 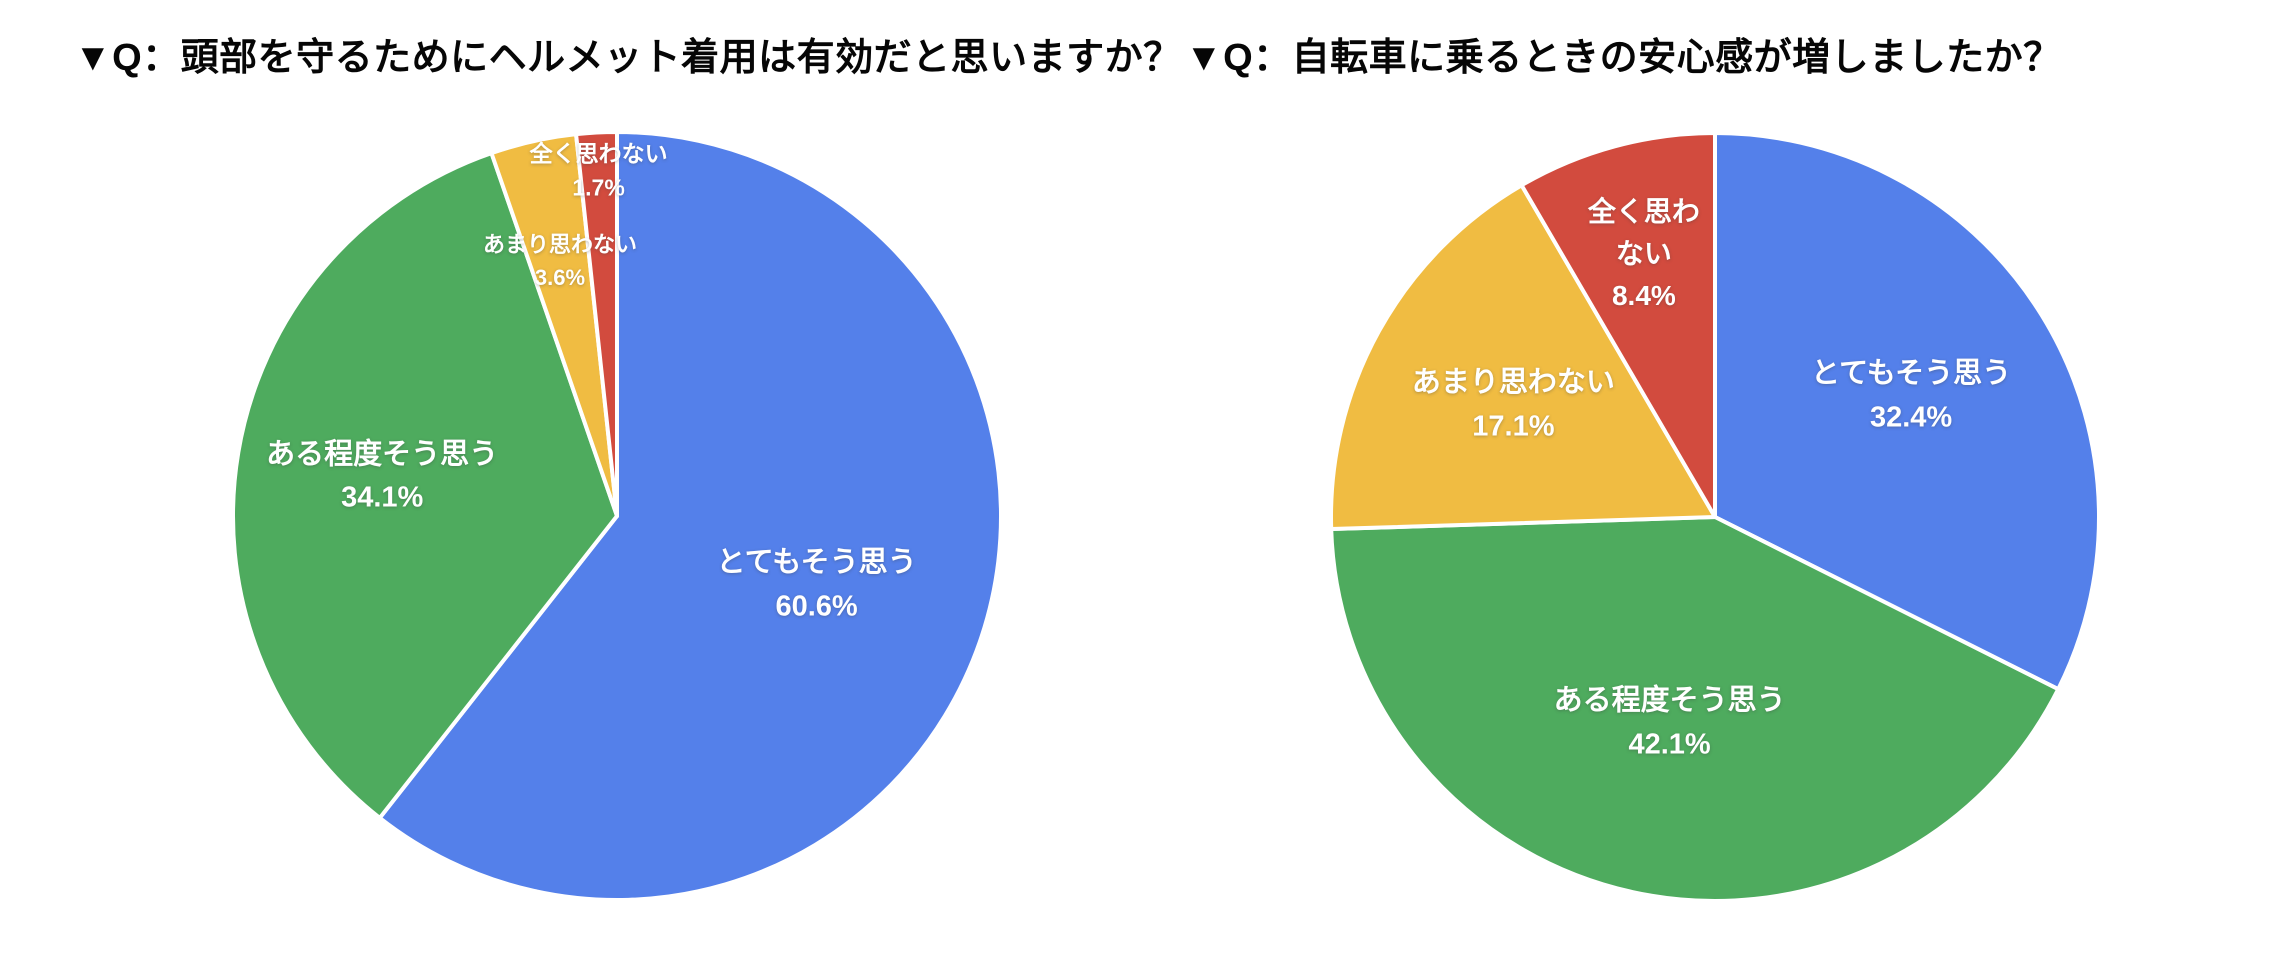 What do you see at coordinates (1618, 325) in the screenshot?
I see `pie-2-slice-not-at-all` at bounding box center [1618, 325].